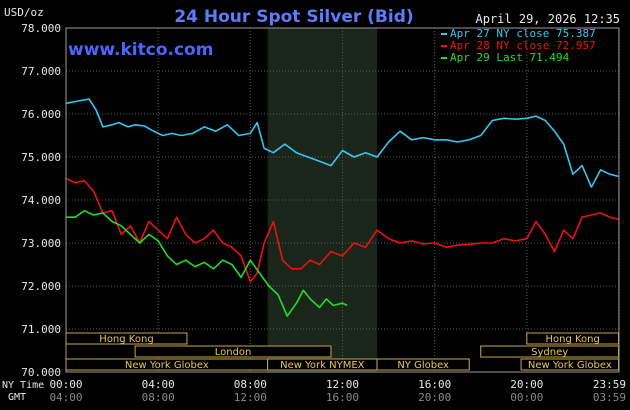 The width and height of the screenshot is (630, 410). What do you see at coordinates (65, 384) in the screenshot?
I see `x-tick-label-ny: 00:00` at bounding box center [65, 384].